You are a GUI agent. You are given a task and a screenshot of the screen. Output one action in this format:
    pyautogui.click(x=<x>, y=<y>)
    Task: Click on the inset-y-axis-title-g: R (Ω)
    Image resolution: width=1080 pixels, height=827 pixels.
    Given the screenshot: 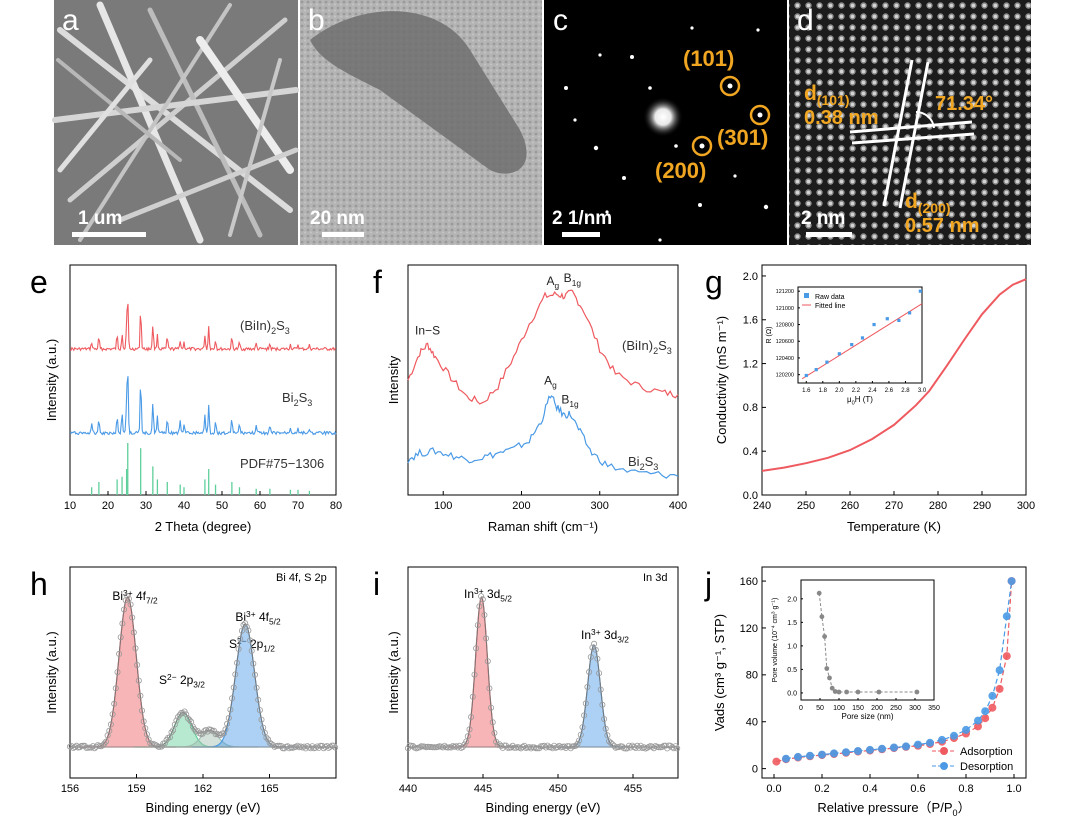 What is the action you would take?
    pyautogui.click(x=769, y=335)
    